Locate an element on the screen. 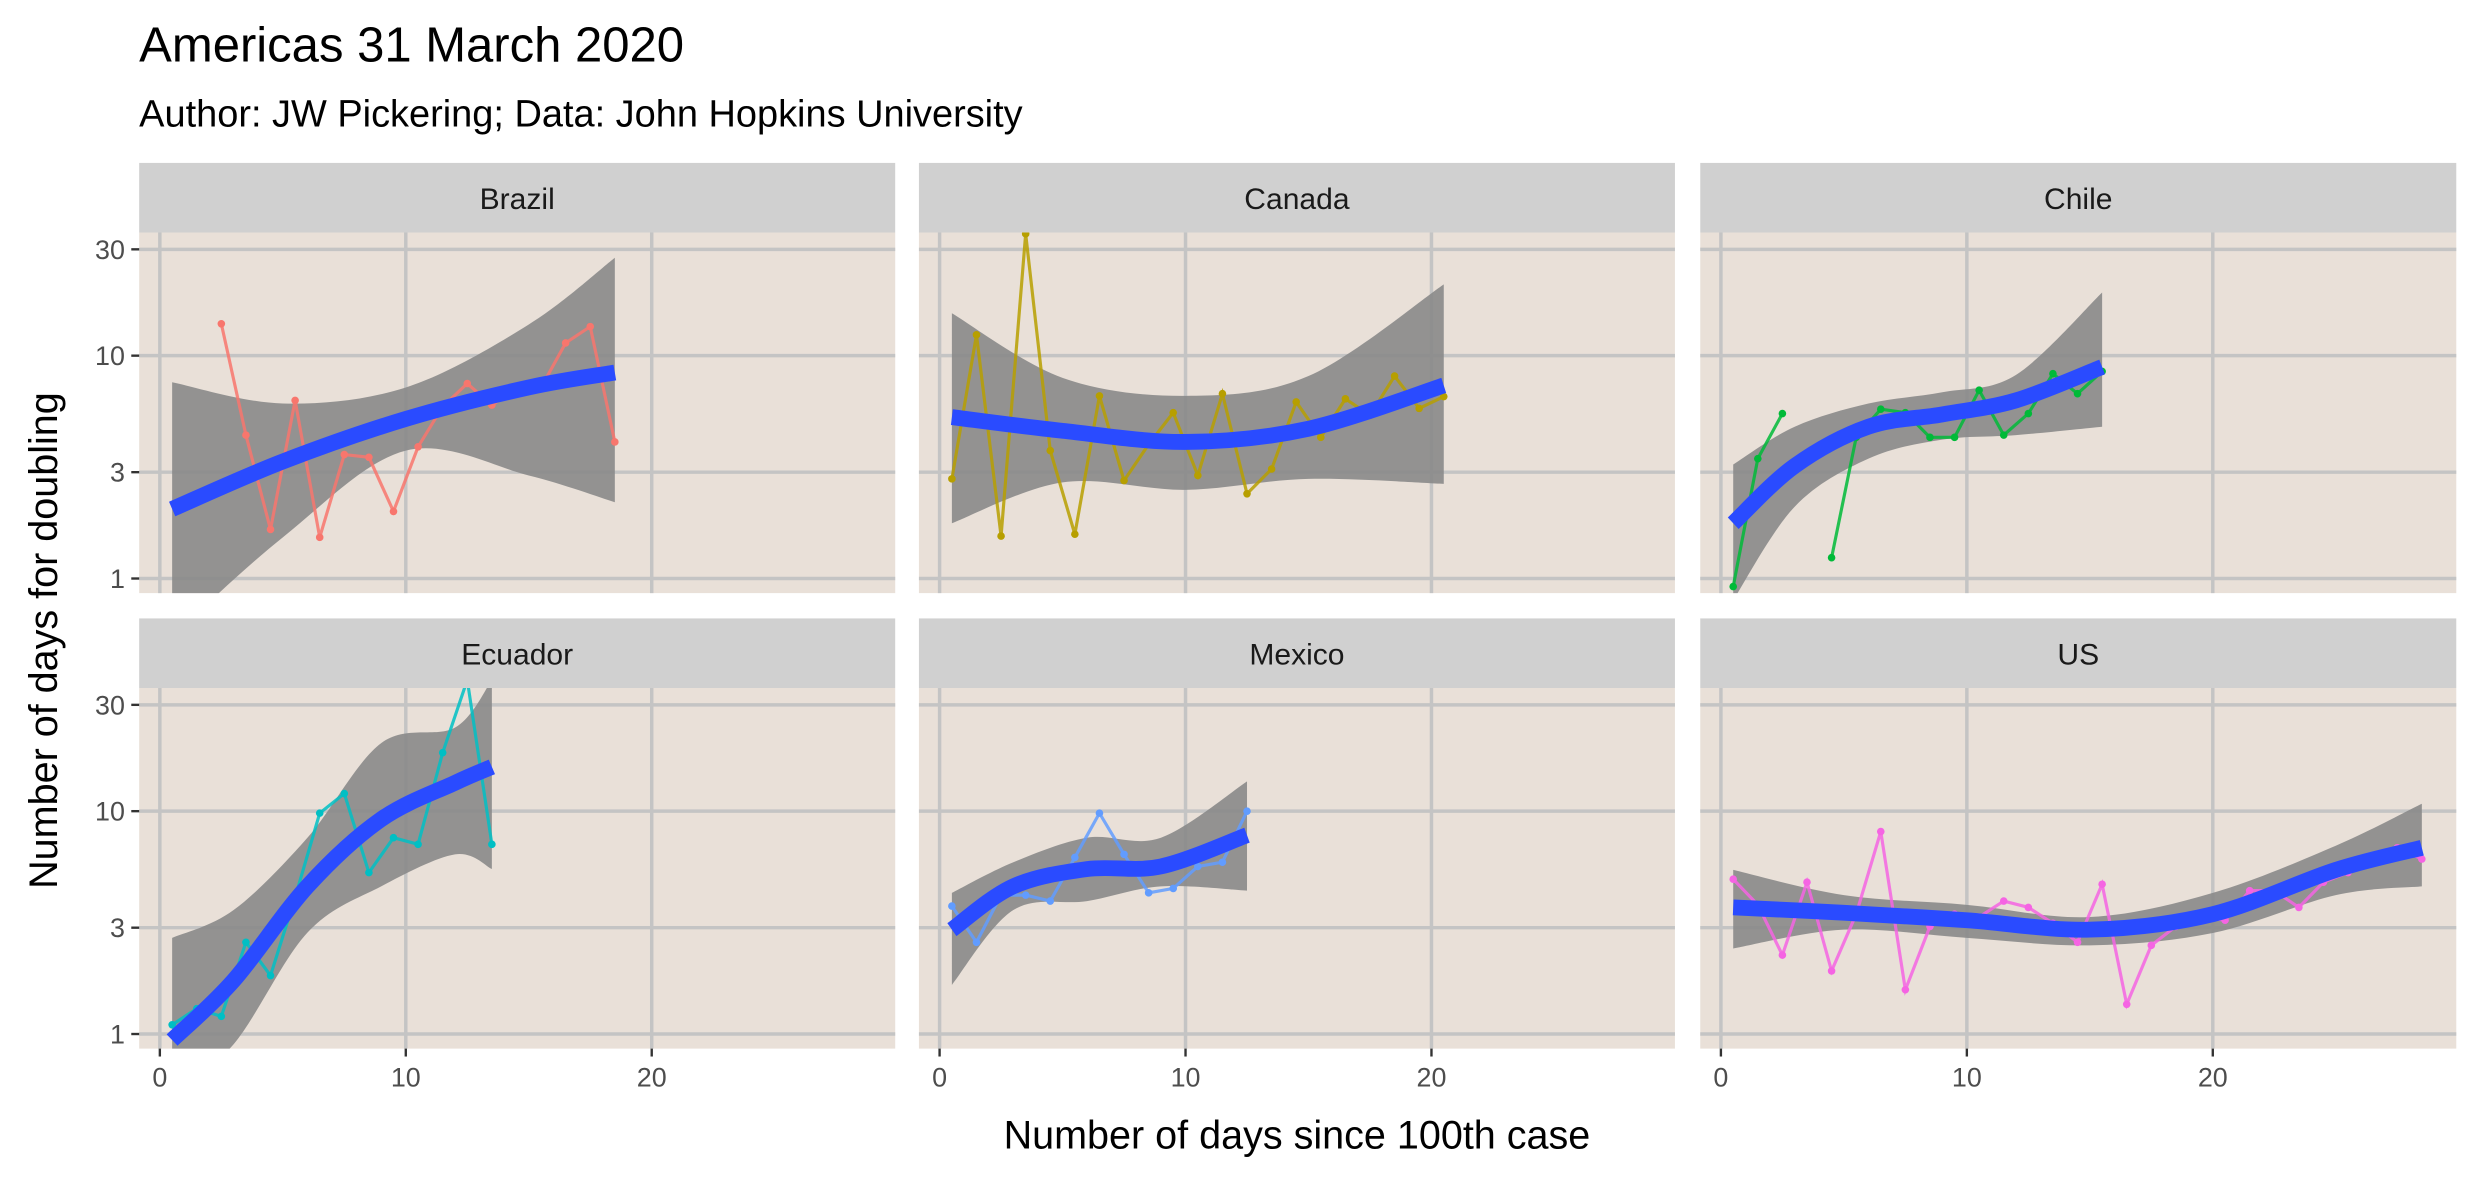 This screenshot has width=2480, height=1181. y-tick-label: 1 is located at coordinates (117, 1035).